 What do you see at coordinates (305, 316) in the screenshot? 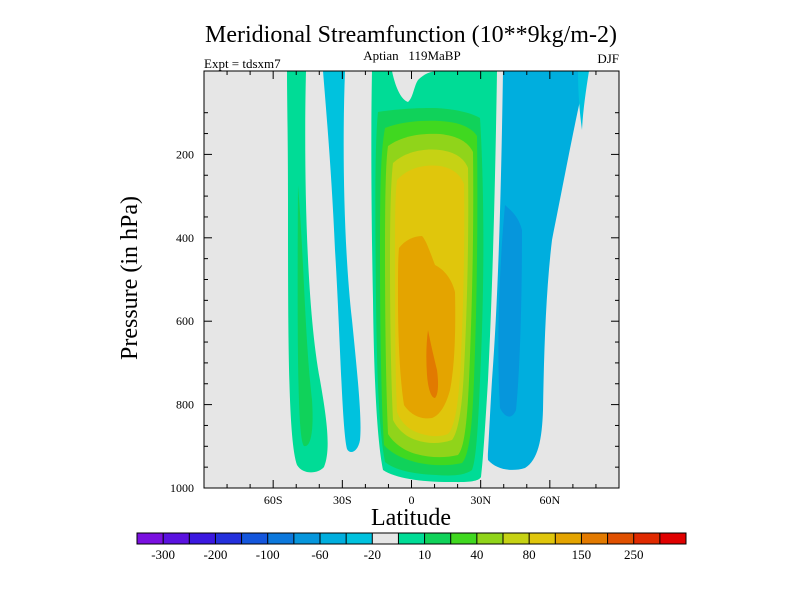
I see `contour-sh-outer-core` at bounding box center [305, 316].